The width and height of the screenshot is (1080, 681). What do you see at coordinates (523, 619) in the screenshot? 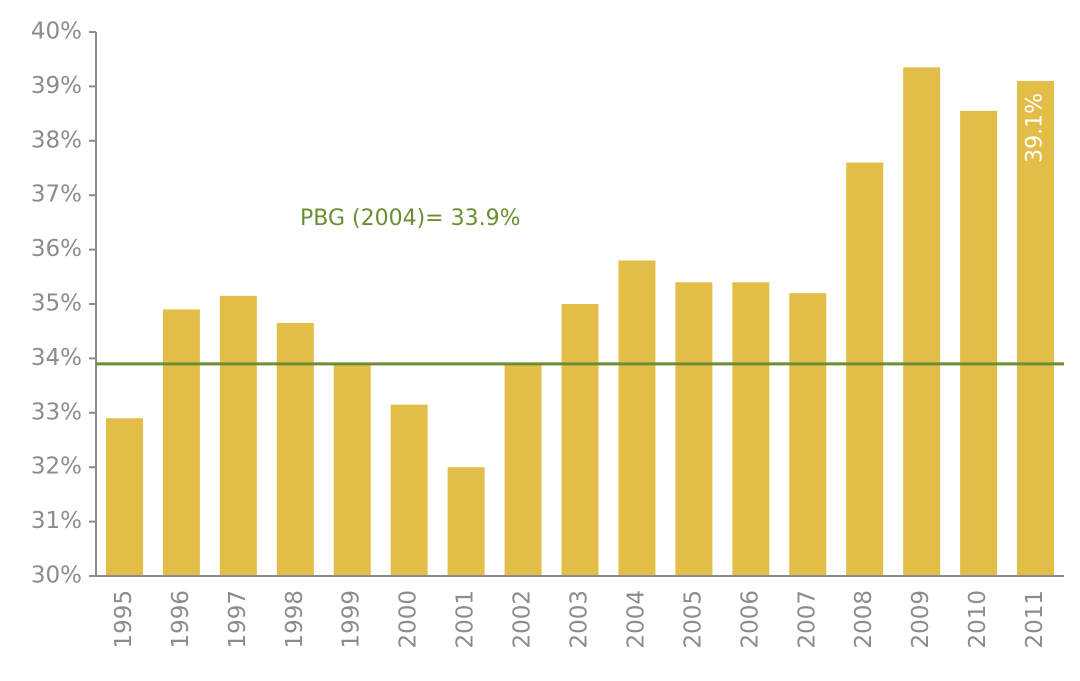
I see `x-tick-label: 2002` at bounding box center [523, 619].